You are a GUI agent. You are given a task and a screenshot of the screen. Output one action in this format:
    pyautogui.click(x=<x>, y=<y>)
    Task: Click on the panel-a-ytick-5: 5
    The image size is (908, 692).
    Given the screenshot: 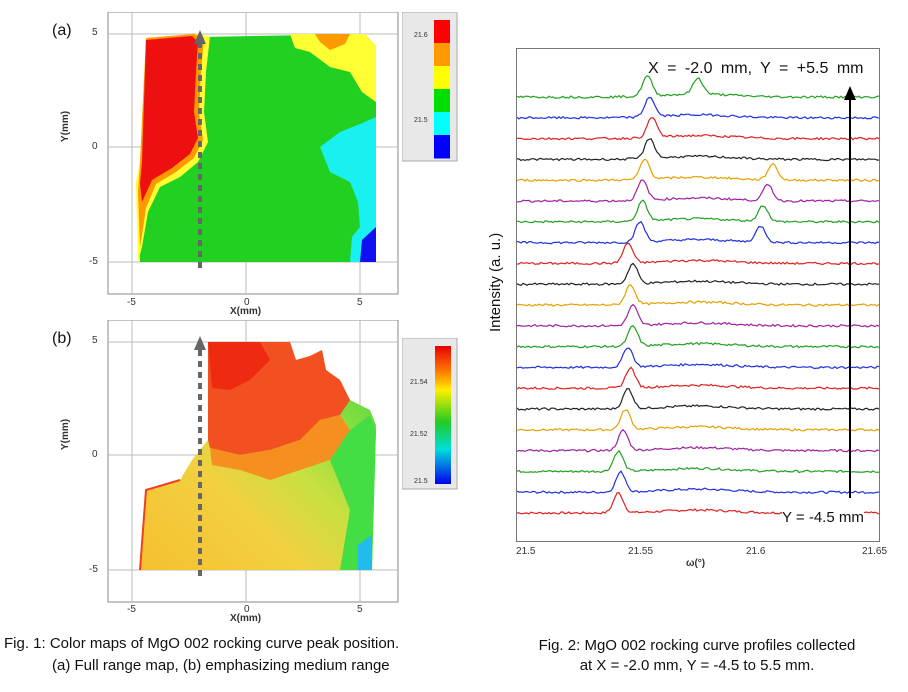 What is the action you would take?
    pyautogui.click(x=95, y=32)
    